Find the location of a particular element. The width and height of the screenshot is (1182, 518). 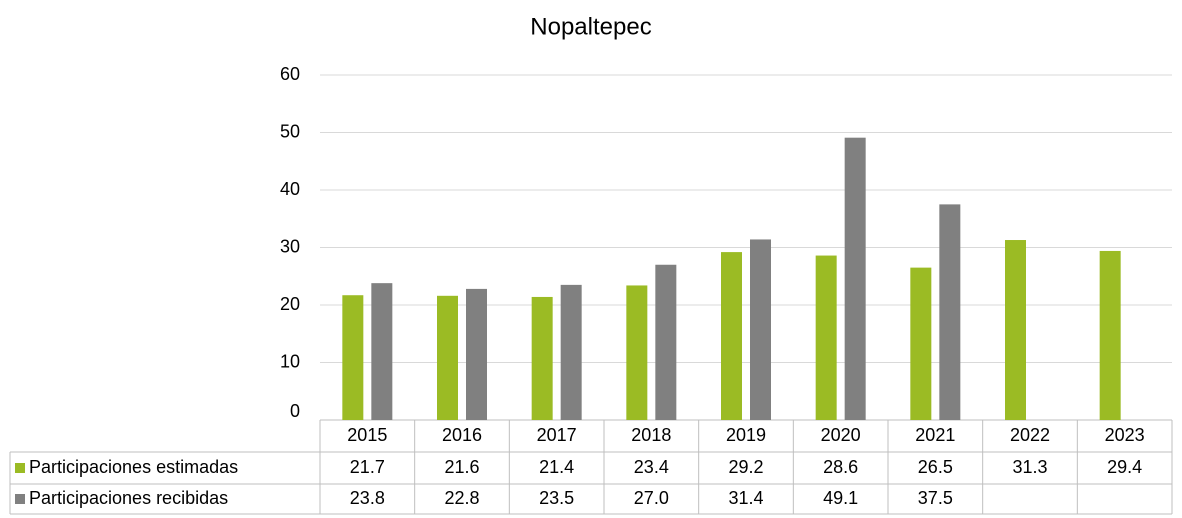

y-tick-label: 50 is located at coordinates (290, 131).